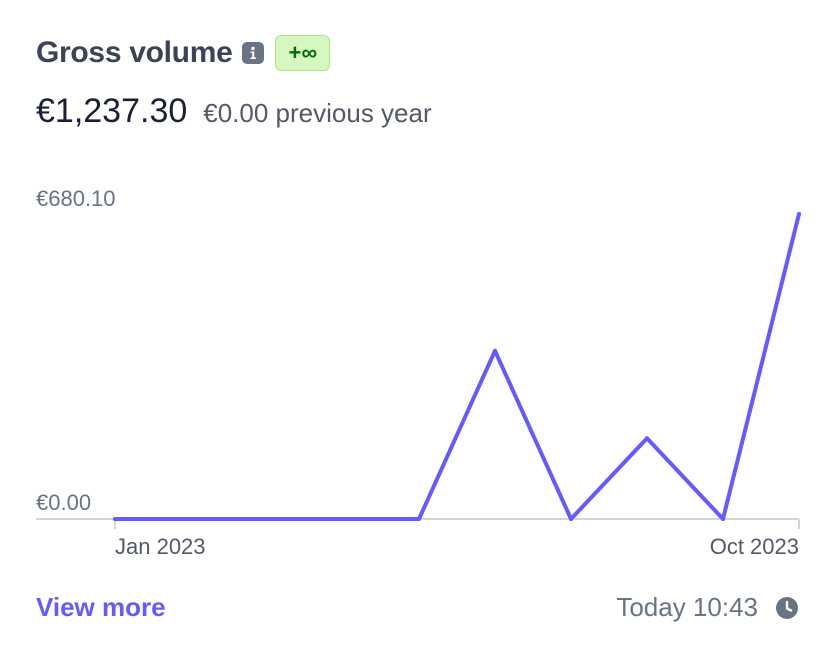  I want to click on info-icon, so click(253, 53).